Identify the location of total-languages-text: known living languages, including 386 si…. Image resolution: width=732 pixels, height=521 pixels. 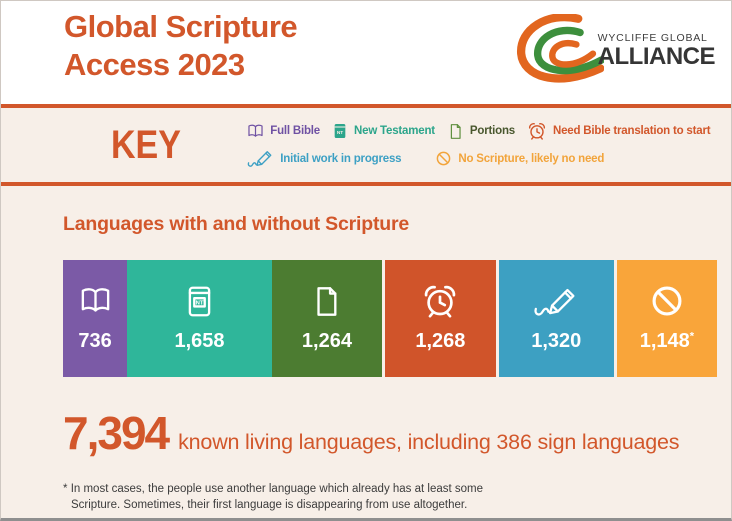
(429, 442).